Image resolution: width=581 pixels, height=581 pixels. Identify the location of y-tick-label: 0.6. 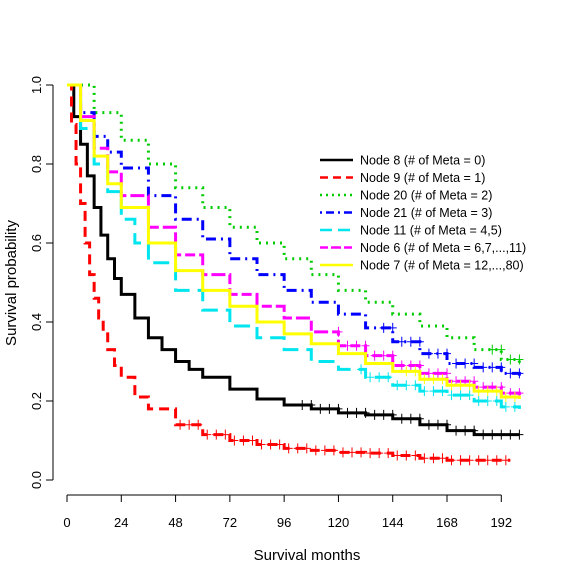
(36, 243).